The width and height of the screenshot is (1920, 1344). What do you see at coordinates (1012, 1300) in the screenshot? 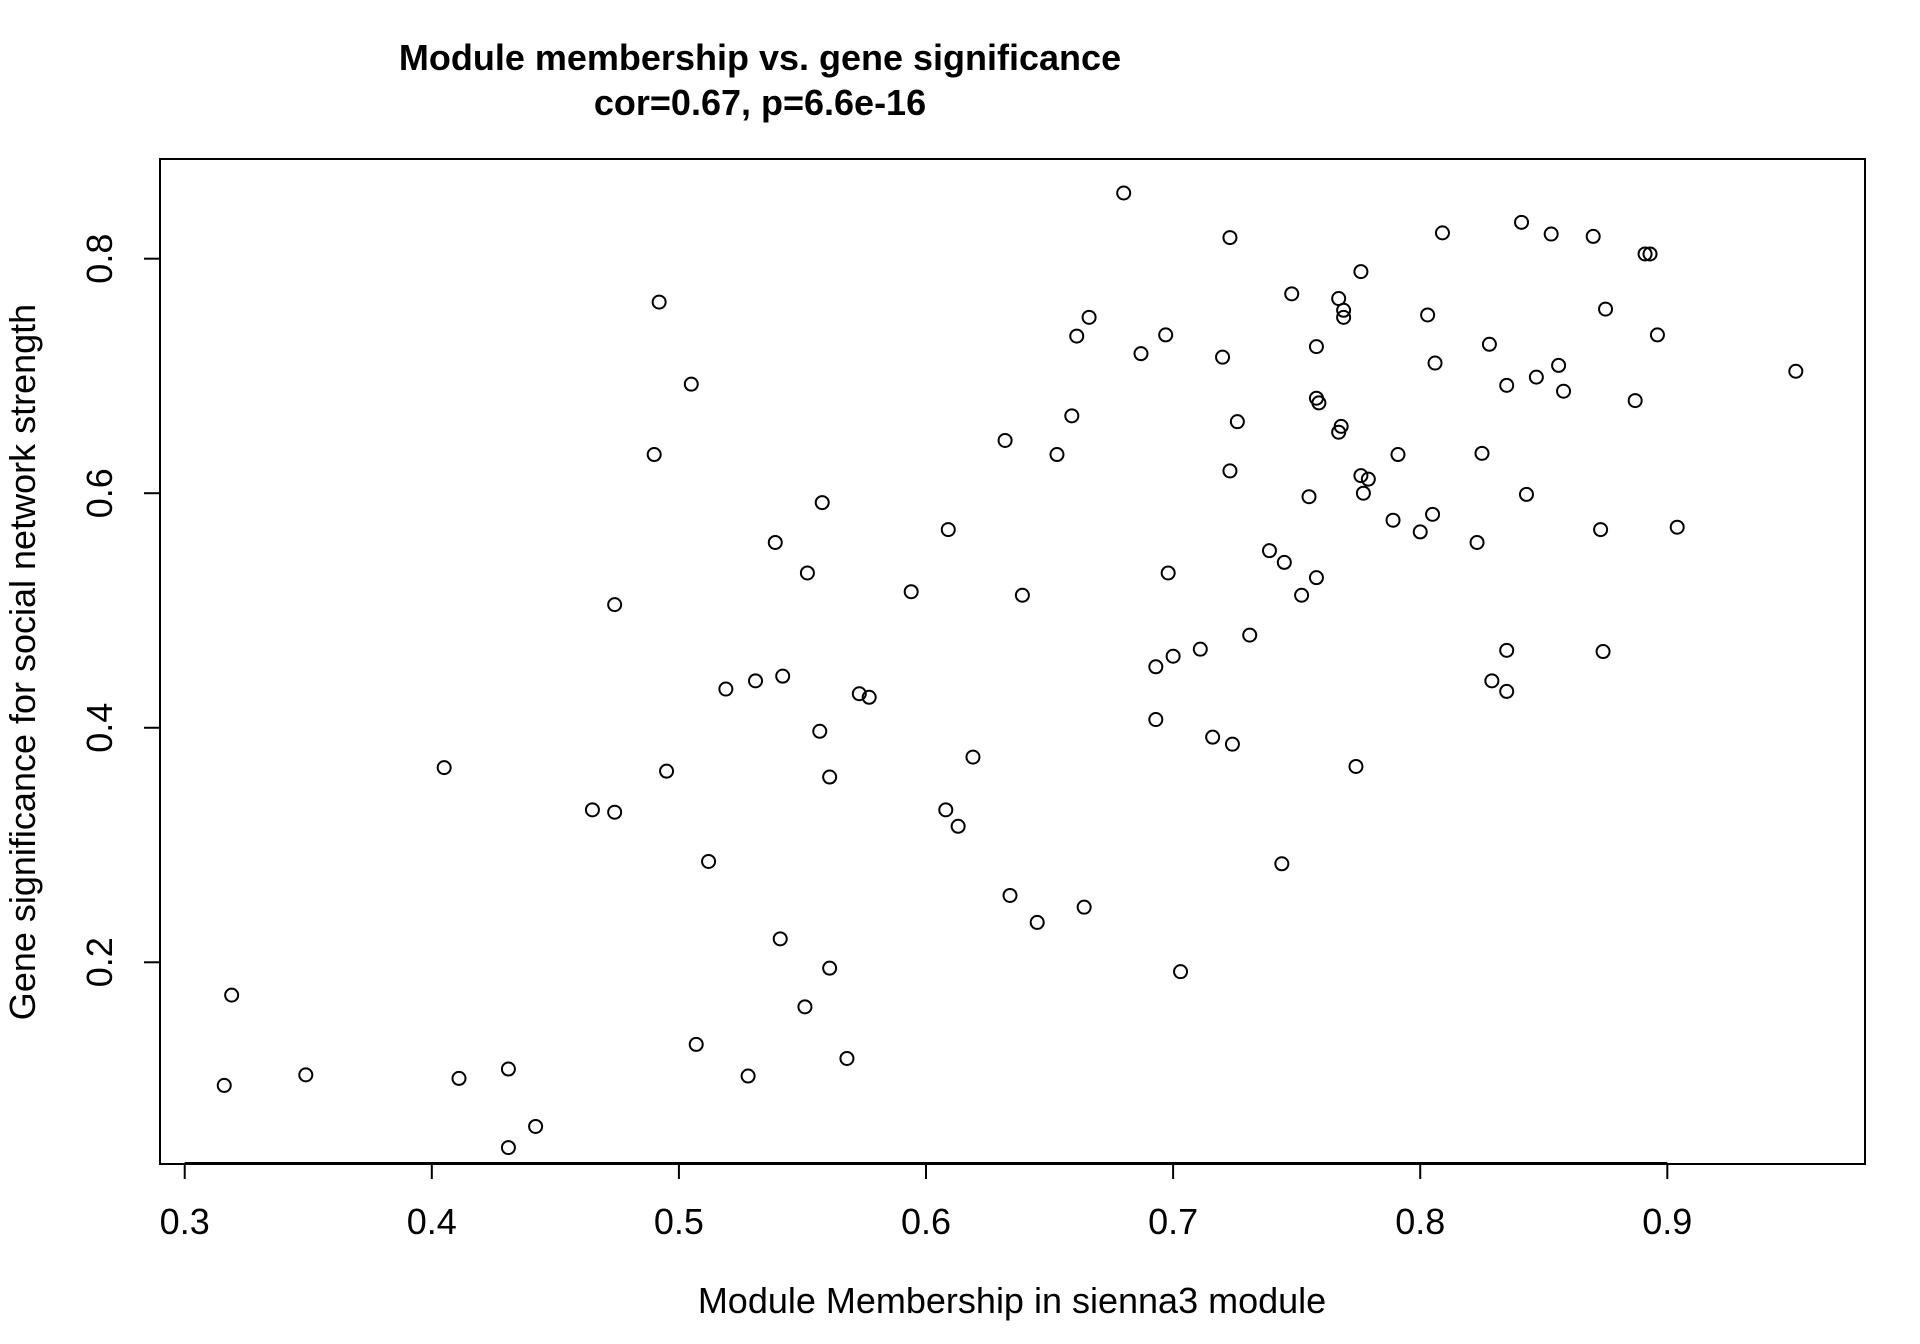
I see `x-axis-label: Module Membership in sienna3 module` at bounding box center [1012, 1300].